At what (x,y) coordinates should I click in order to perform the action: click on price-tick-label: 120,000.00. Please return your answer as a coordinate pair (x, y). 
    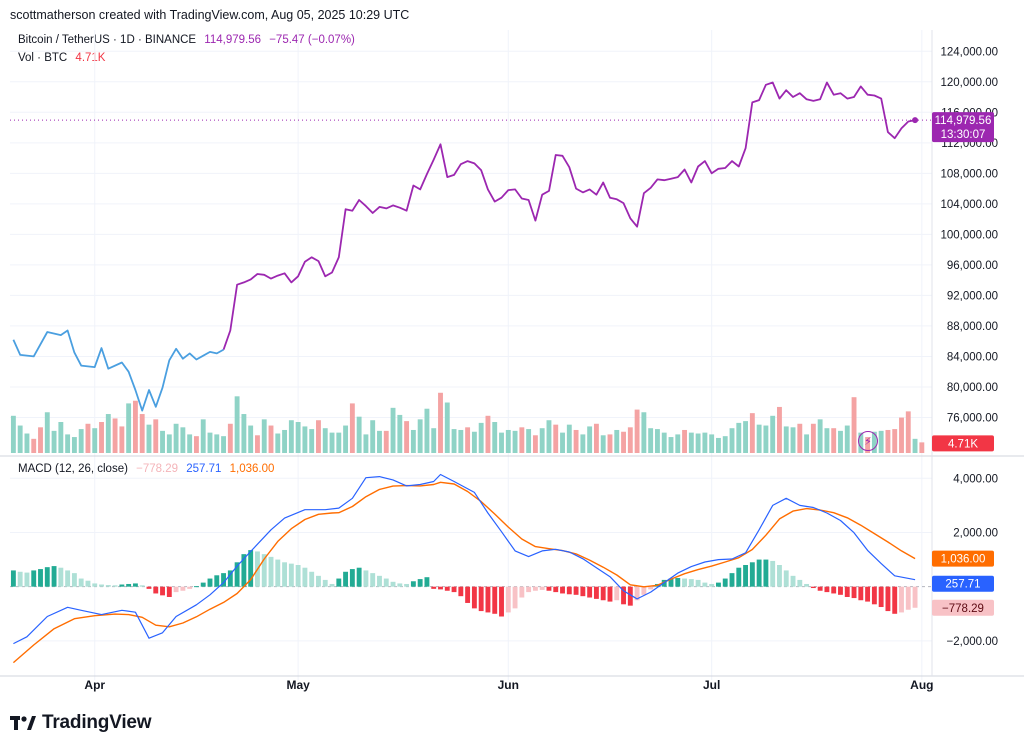
    Looking at the image, I should click on (969, 83).